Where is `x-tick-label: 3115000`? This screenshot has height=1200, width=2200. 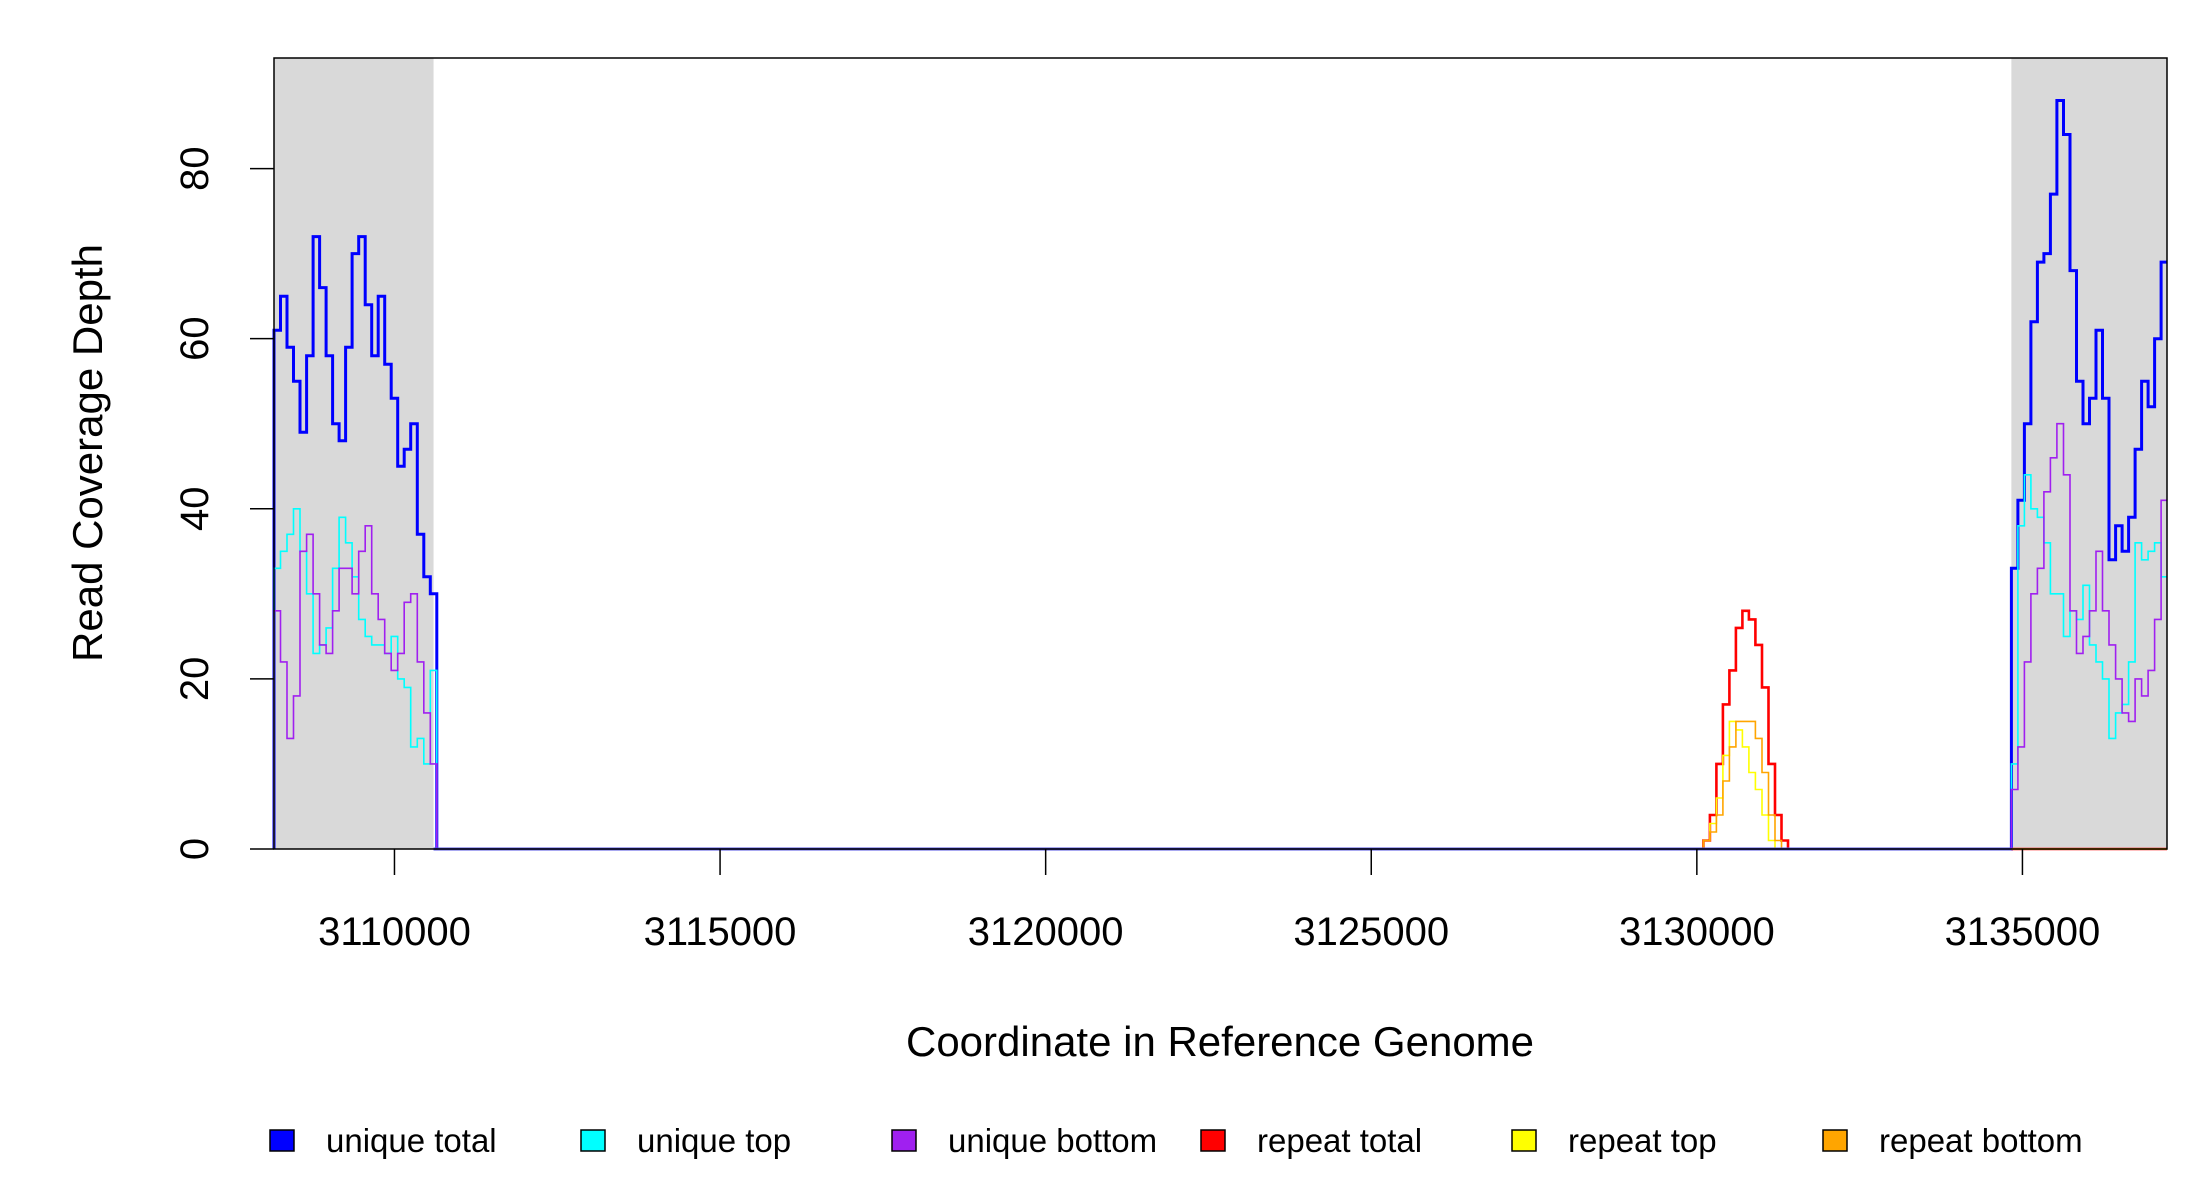 x-tick-label: 3115000 is located at coordinates (720, 932).